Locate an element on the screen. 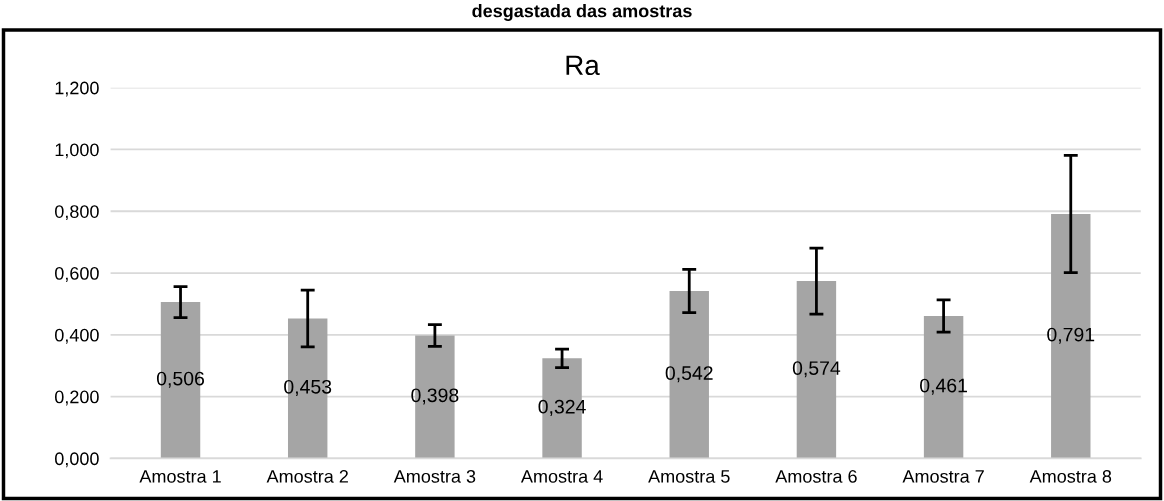  y-tick-label: 0,000 is located at coordinates (77, 460).